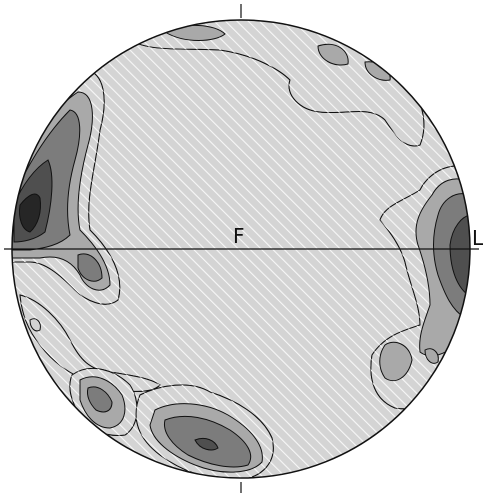 The image size is (483, 498). Describe the element at coordinates (30, 213) in the screenshot. I see `contour-left-5-top` at that location.